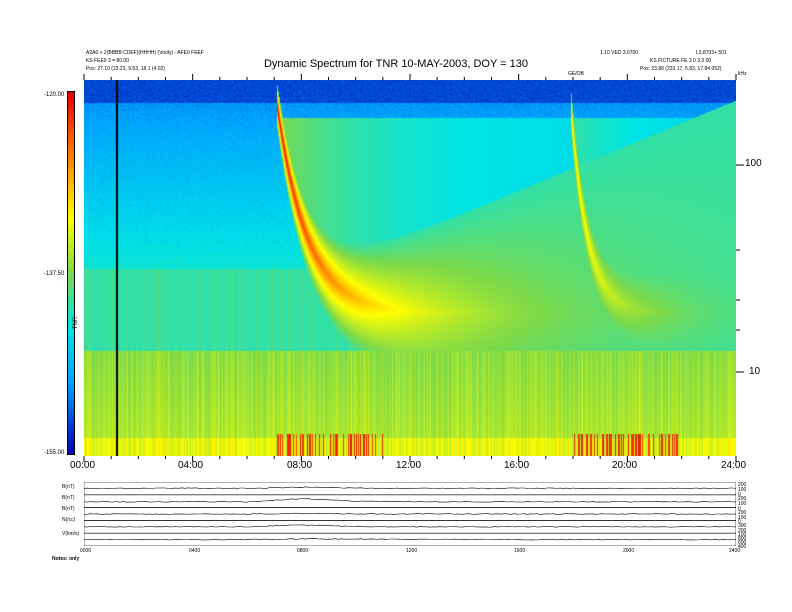 The height and width of the screenshot is (612, 792). Describe the element at coordinates (742, 74) in the screenshot. I see `y-unit-label: kHz` at that location.